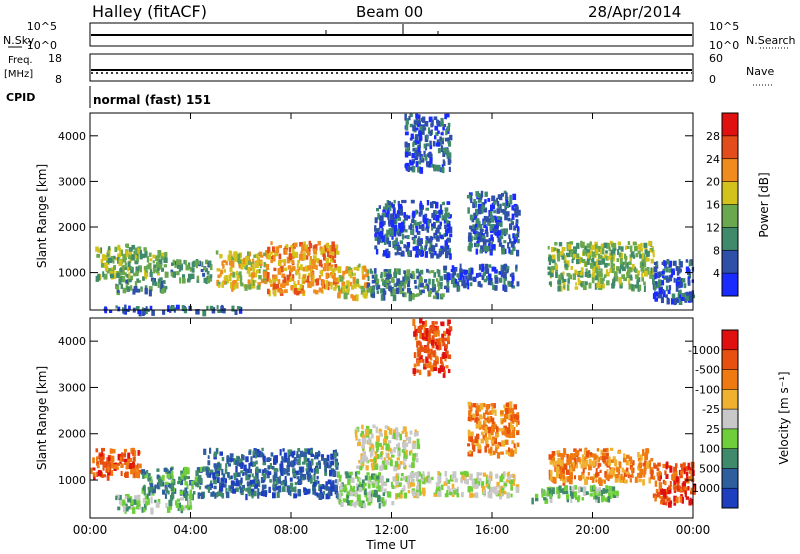  I want to click on velocity-colorbar-tick-label: 25, so click(713, 429).